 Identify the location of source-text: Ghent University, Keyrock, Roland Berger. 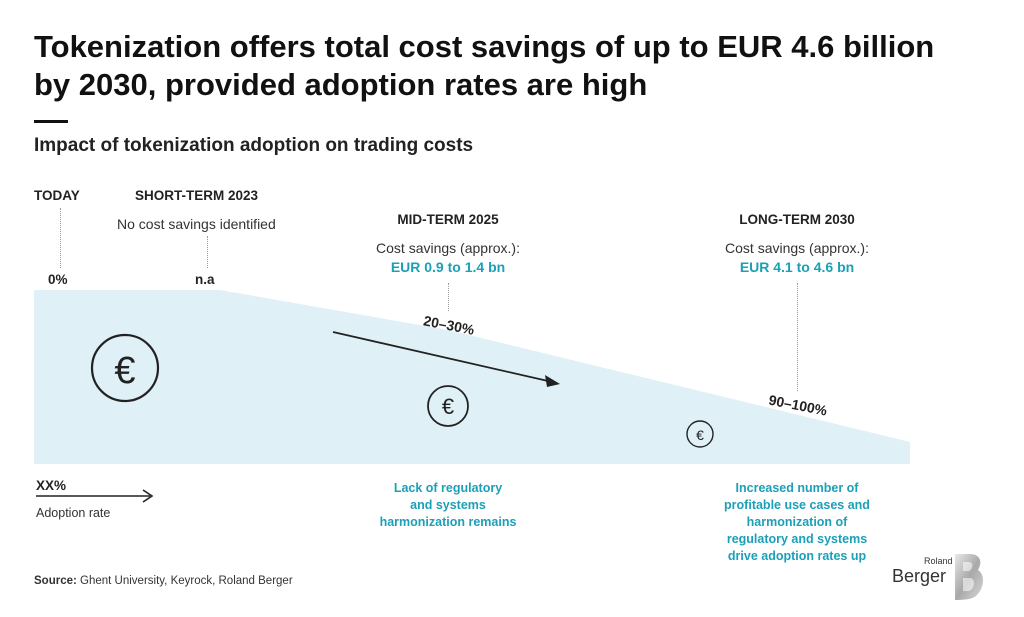
(186, 581).